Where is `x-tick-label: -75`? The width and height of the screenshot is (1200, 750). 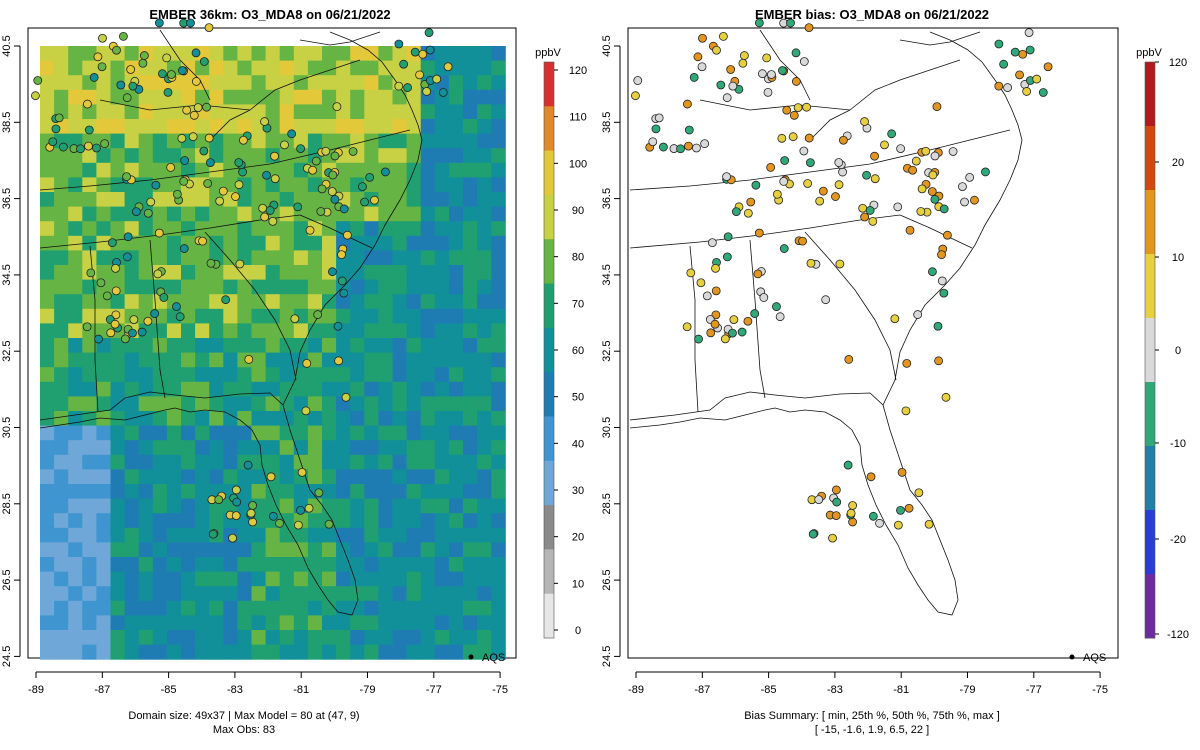 x-tick-label: -75 is located at coordinates (1100, 690).